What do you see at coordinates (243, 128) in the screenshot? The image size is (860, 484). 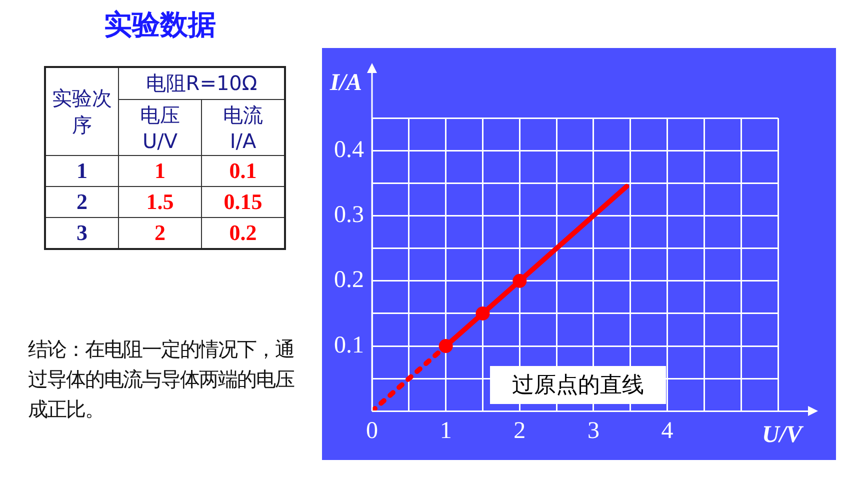 I see `text: 电流 I/A` at bounding box center [243, 128].